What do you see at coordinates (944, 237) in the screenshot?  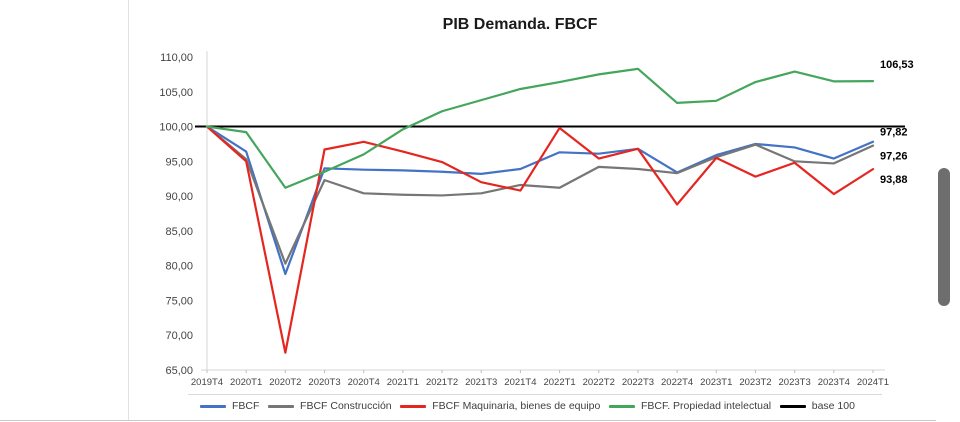 I see `vertical-scrollbar-thumb` at bounding box center [944, 237].